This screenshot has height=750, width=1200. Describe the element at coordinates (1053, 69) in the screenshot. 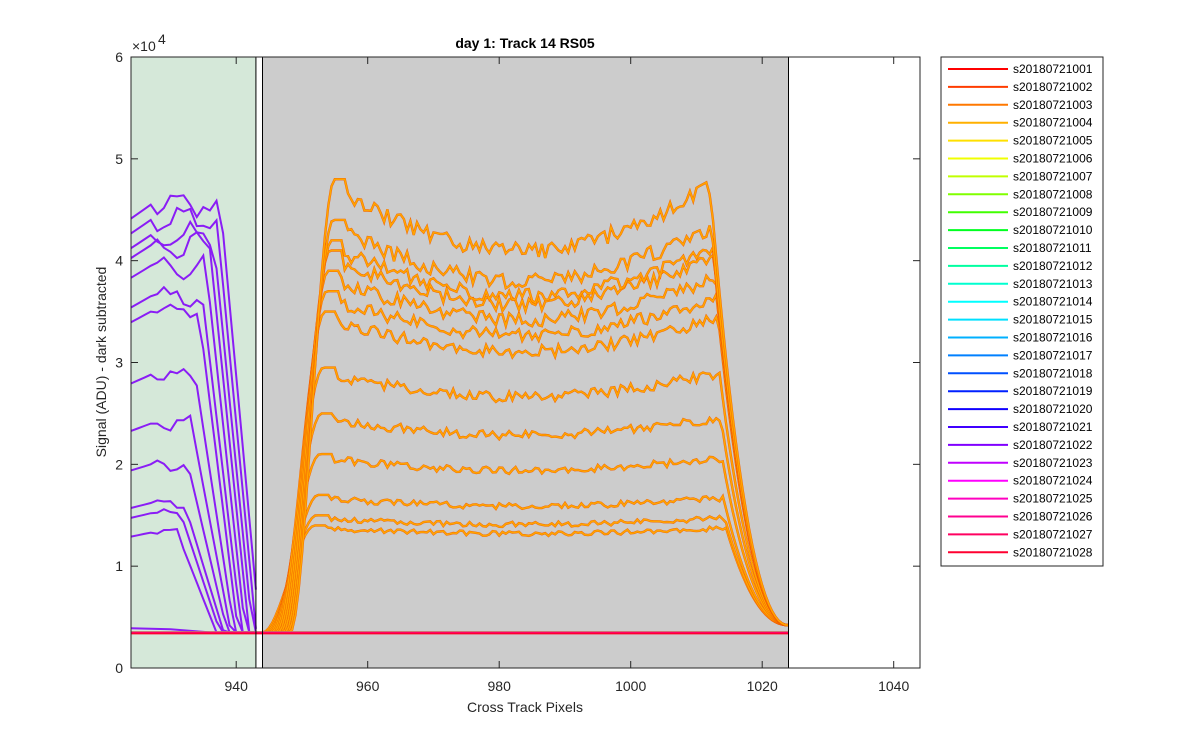

I see `legend-label: s20180721001` at that location.